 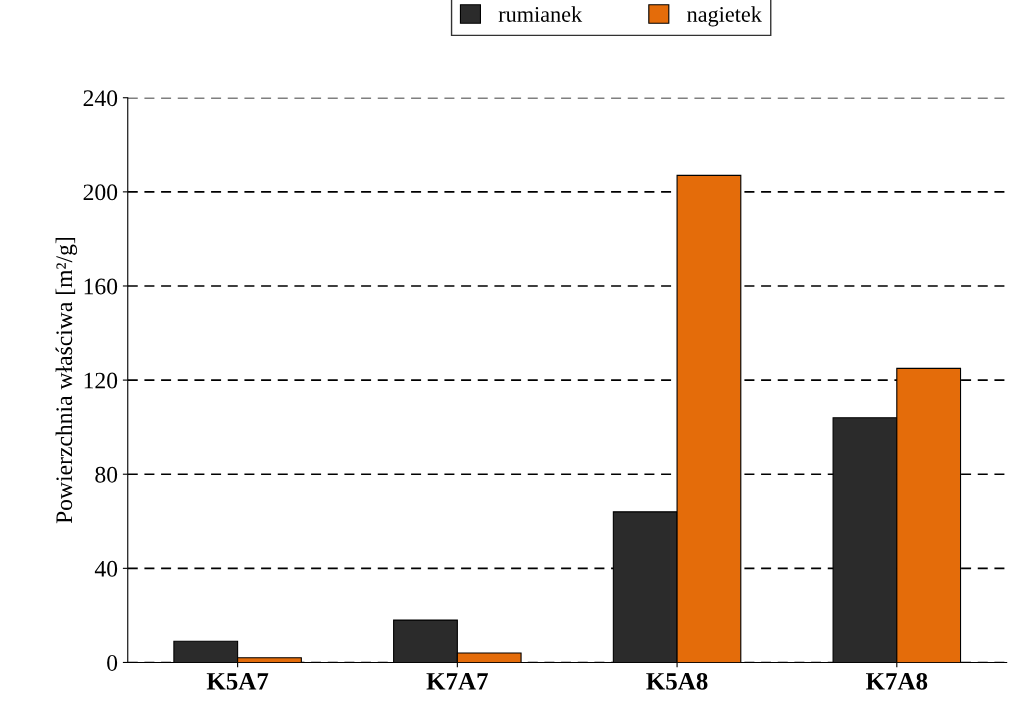 What do you see at coordinates (237, 681) in the screenshot?
I see `x-tick-label: K5A7` at bounding box center [237, 681].